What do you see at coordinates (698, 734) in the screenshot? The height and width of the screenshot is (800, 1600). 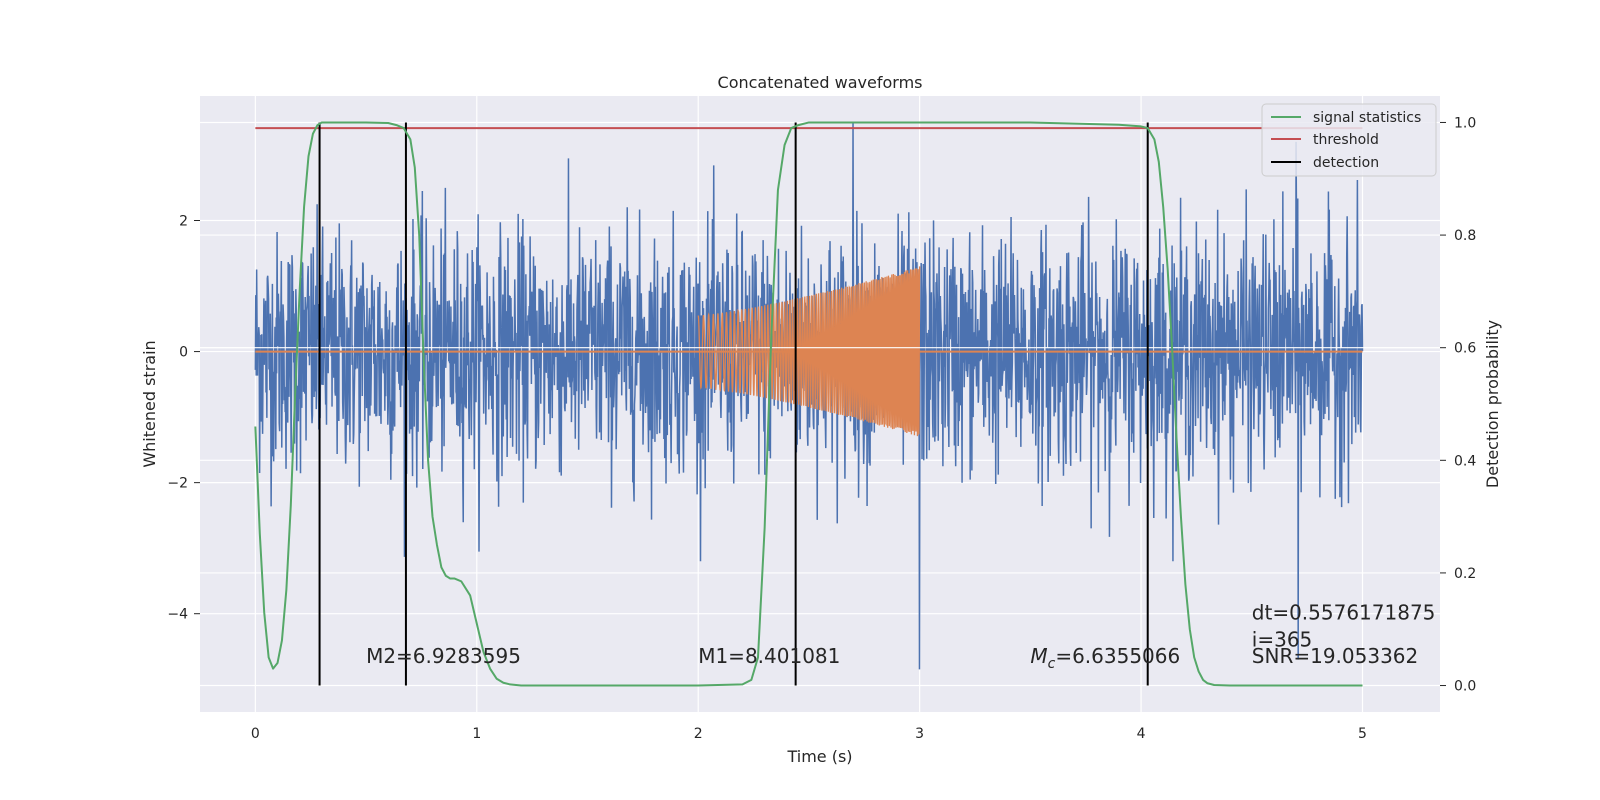 I see `x-tick-label: 2` at bounding box center [698, 734].